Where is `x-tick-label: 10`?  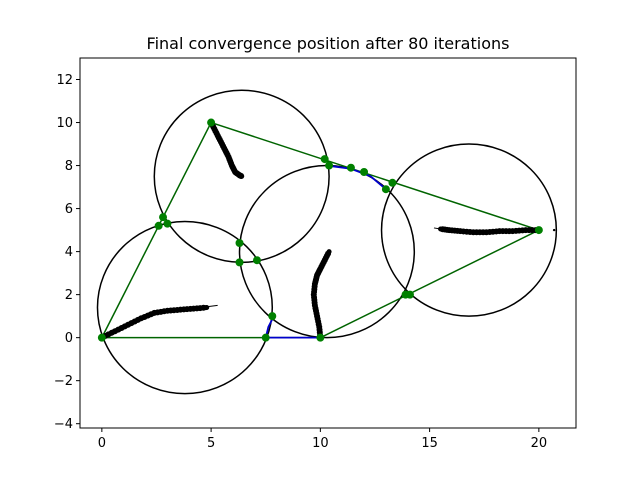 x-tick-label: 10 is located at coordinates (320, 443).